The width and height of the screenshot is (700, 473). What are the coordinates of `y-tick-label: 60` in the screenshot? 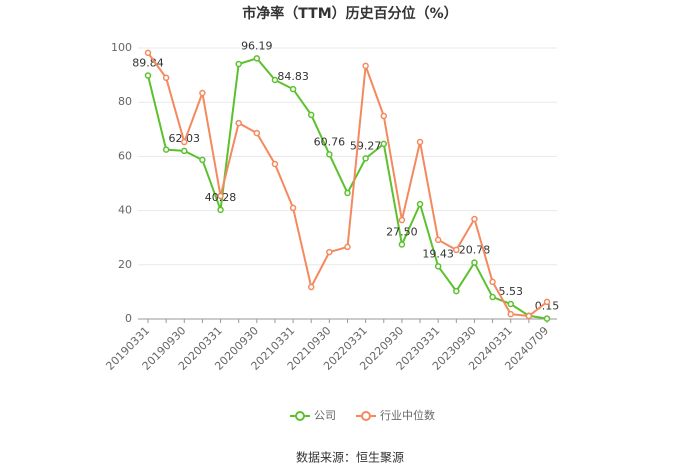 It's located at (125, 155).